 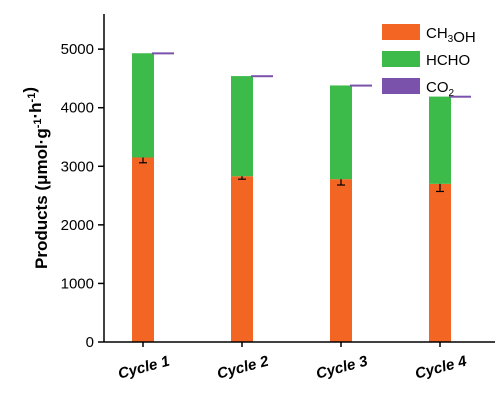 What do you see at coordinates (451, 35) in the screenshot?
I see `legend-label-ch3oh: CH3OH` at bounding box center [451, 35].